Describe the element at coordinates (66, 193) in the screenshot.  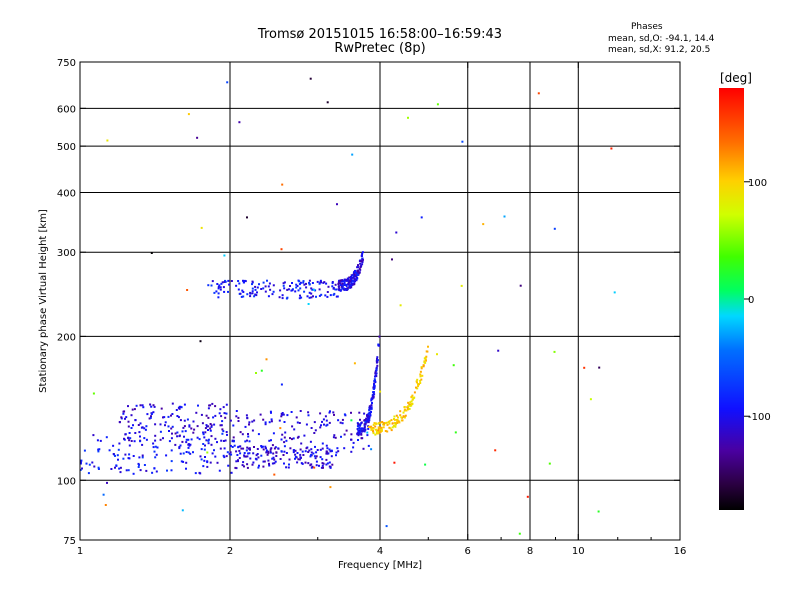
I see `y-tick-label: 400` at that location.